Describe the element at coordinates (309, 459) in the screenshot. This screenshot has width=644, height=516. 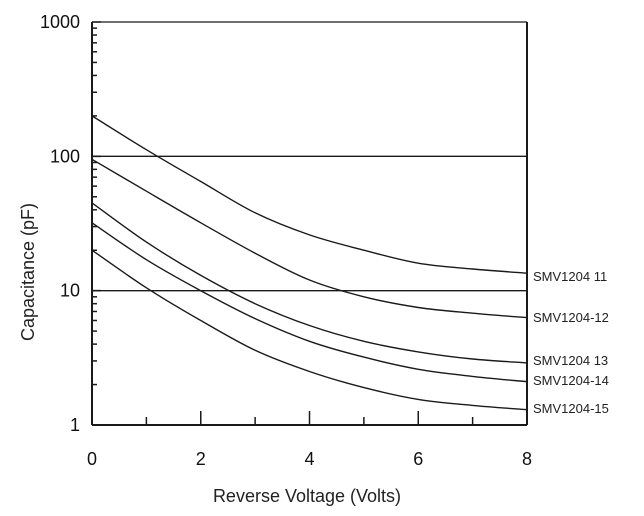
I see `x-tick-label: 4` at that location.